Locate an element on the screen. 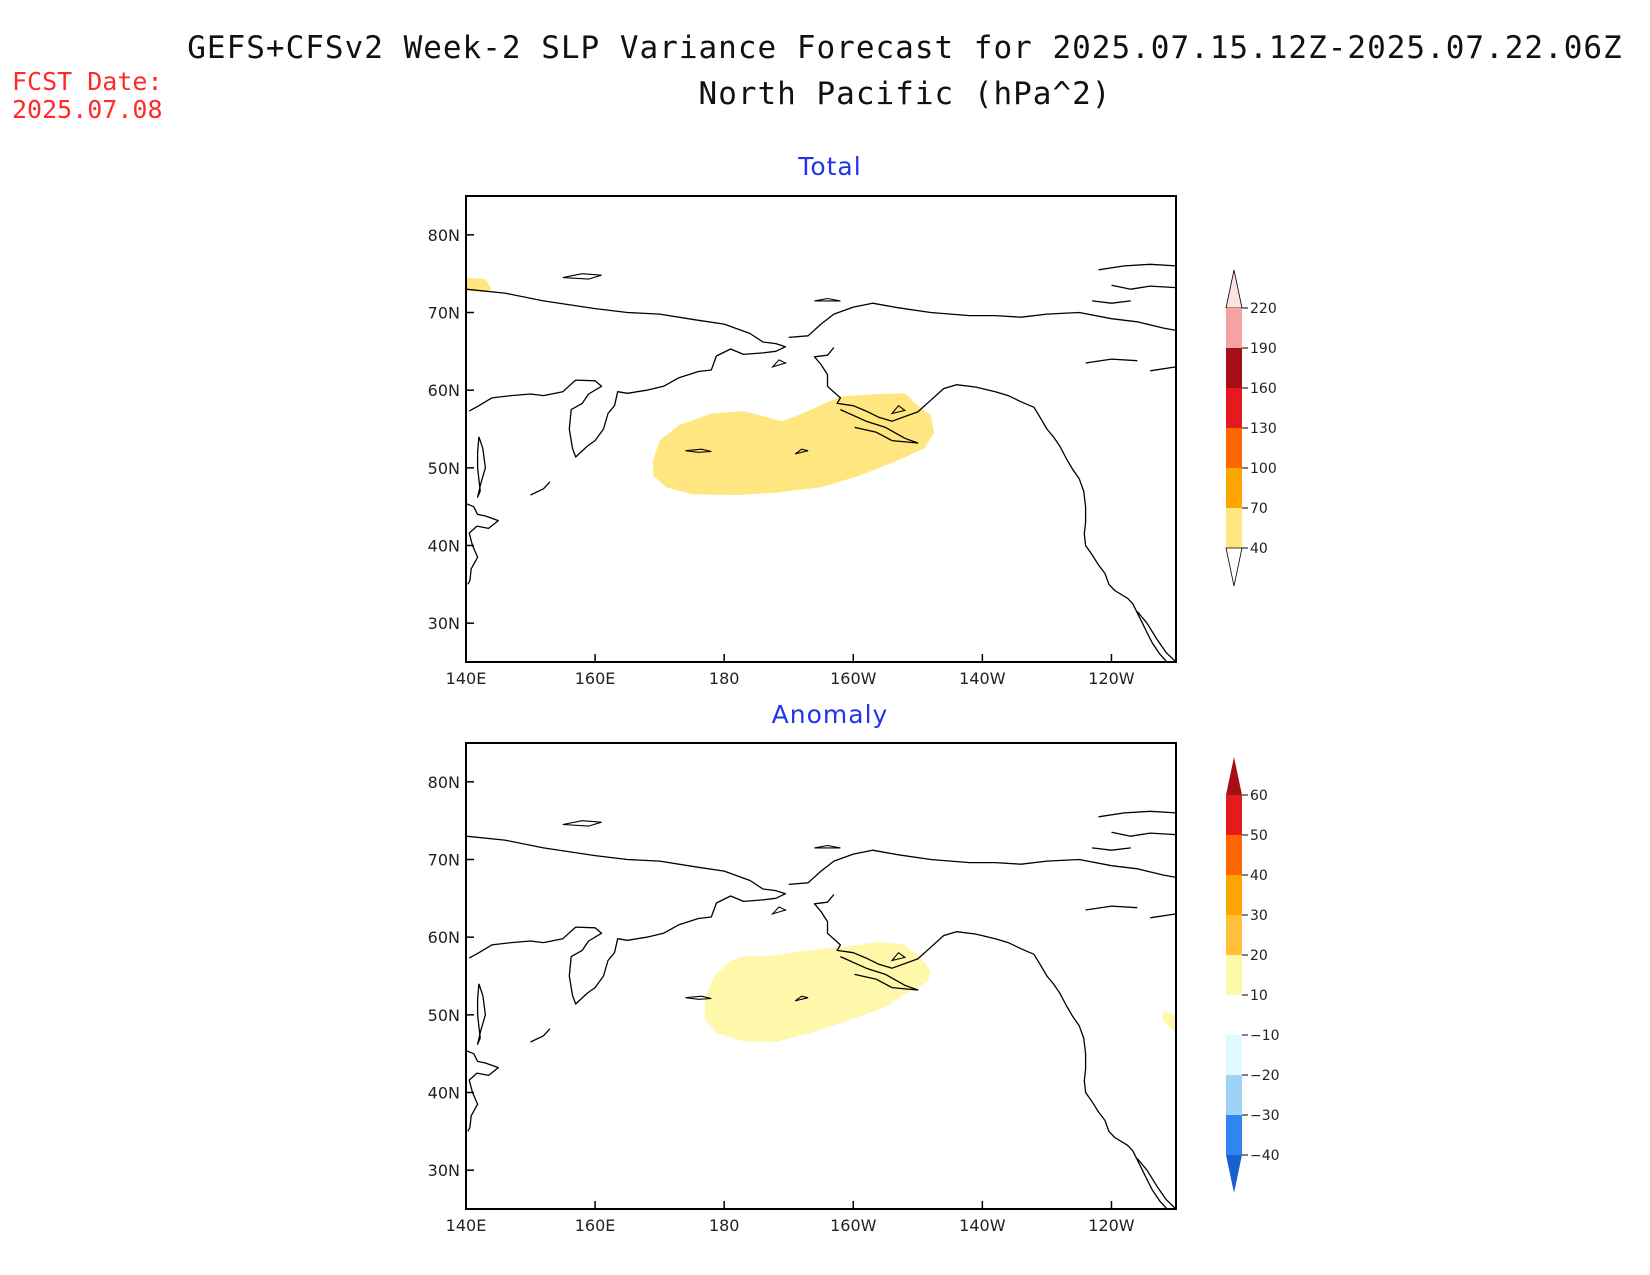  colorbar-top-arrow is located at coordinates (1234, 289).